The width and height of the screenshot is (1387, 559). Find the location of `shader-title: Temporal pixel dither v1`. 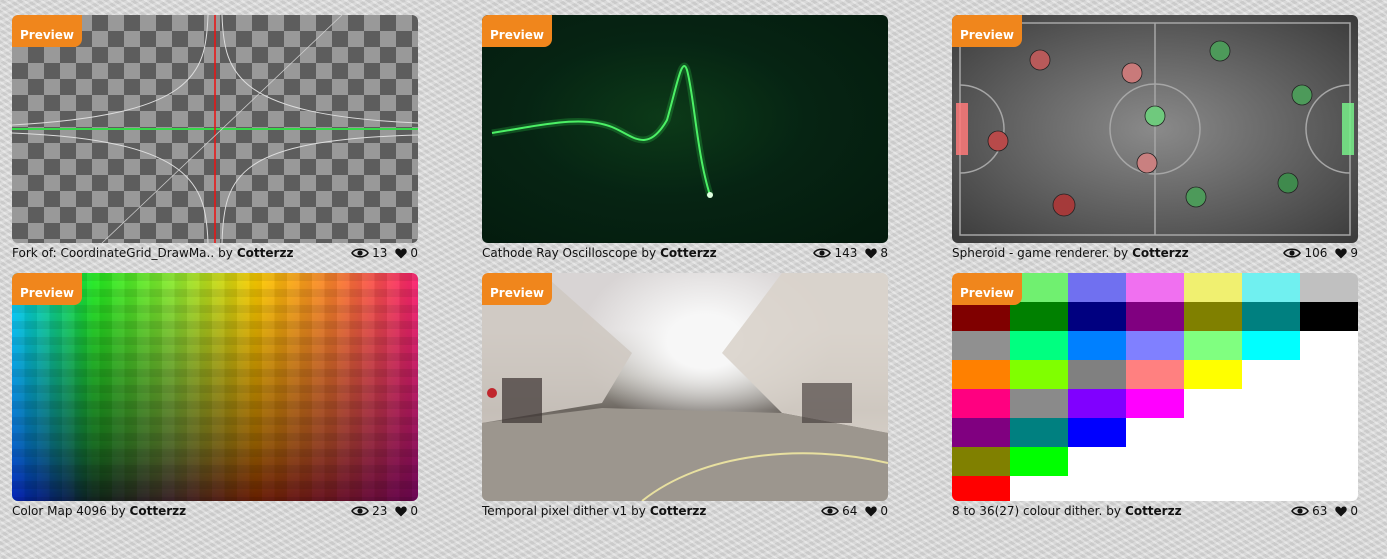

shader-title: Temporal pixel dither v1 is located at coordinates (555, 511).